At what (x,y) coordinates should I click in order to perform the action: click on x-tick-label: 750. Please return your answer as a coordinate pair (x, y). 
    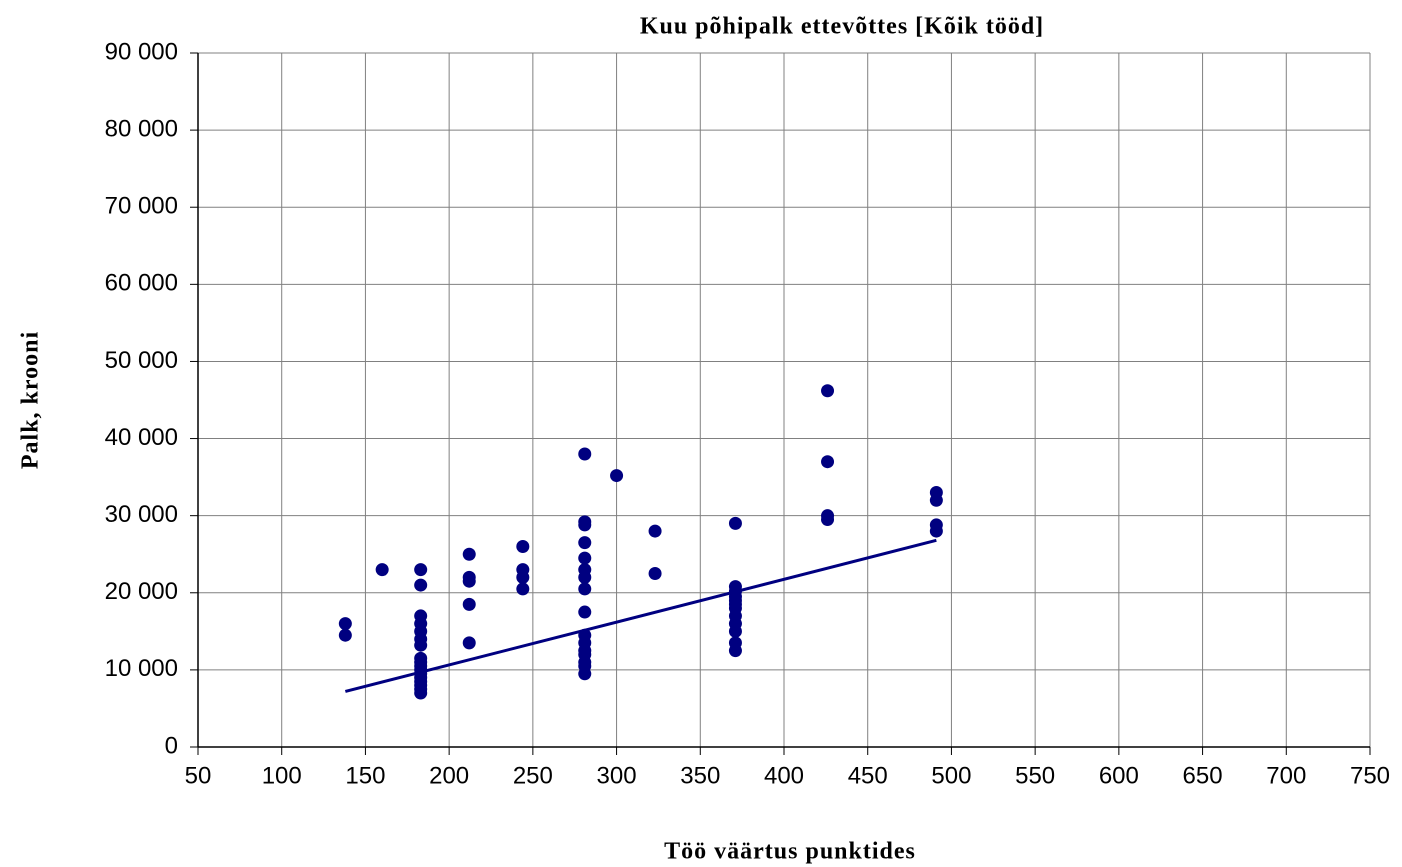
    Looking at the image, I should click on (1370, 775).